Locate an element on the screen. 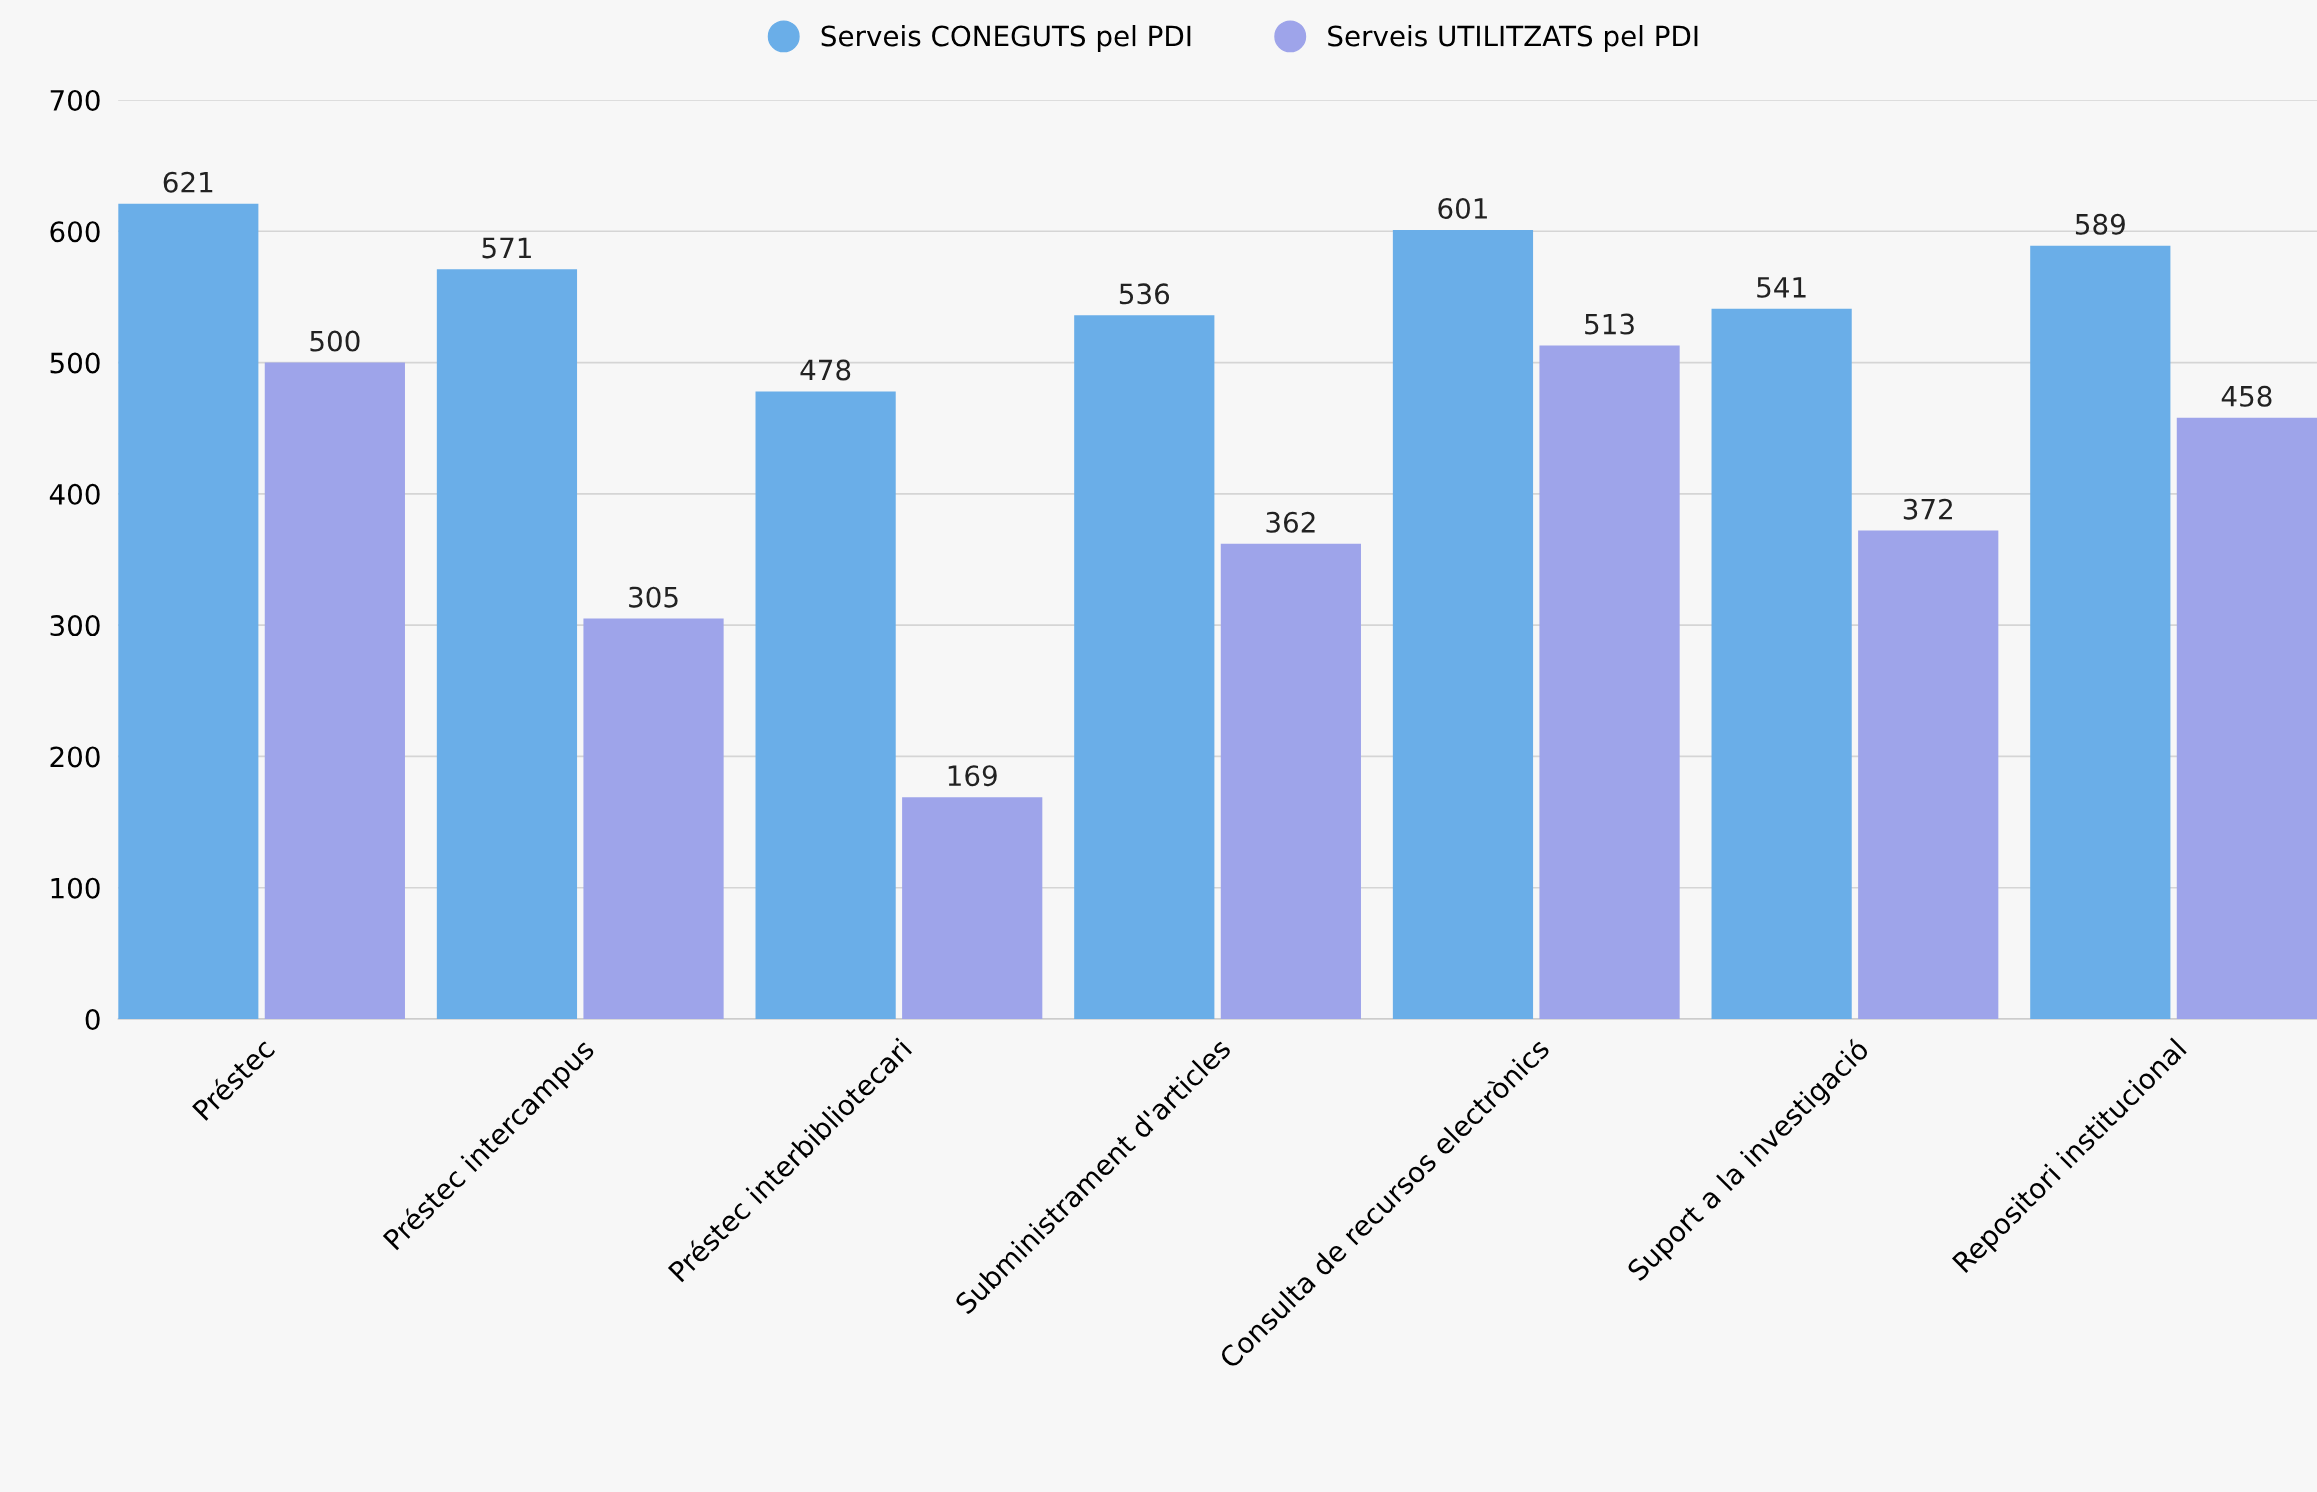 The image size is (2317, 1492). y-tick-label: 400 is located at coordinates (74, 494).